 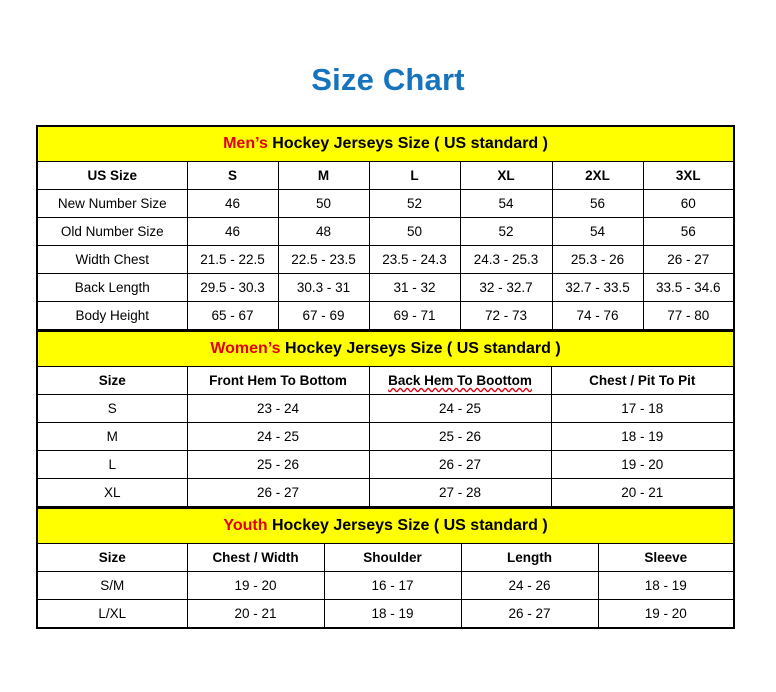 What do you see at coordinates (506, 287) in the screenshot?
I see `mens-cell-3-3: 32 - 32.7` at bounding box center [506, 287].